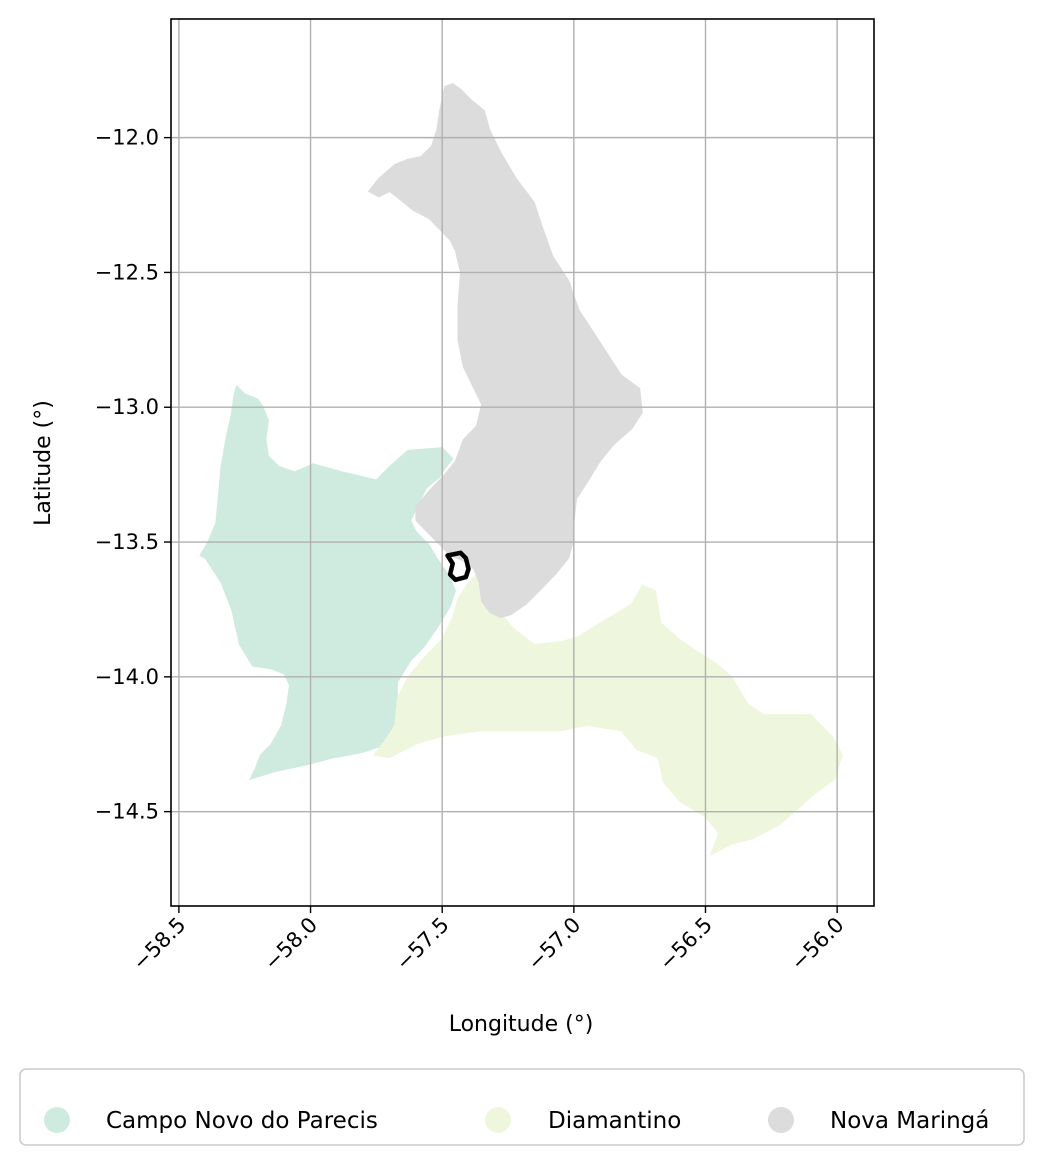 This screenshot has width=1043, height=1165. Describe the element at coordinates (422, 944) in the screenshot. I see `x-tick-label: −57.5` at that location.